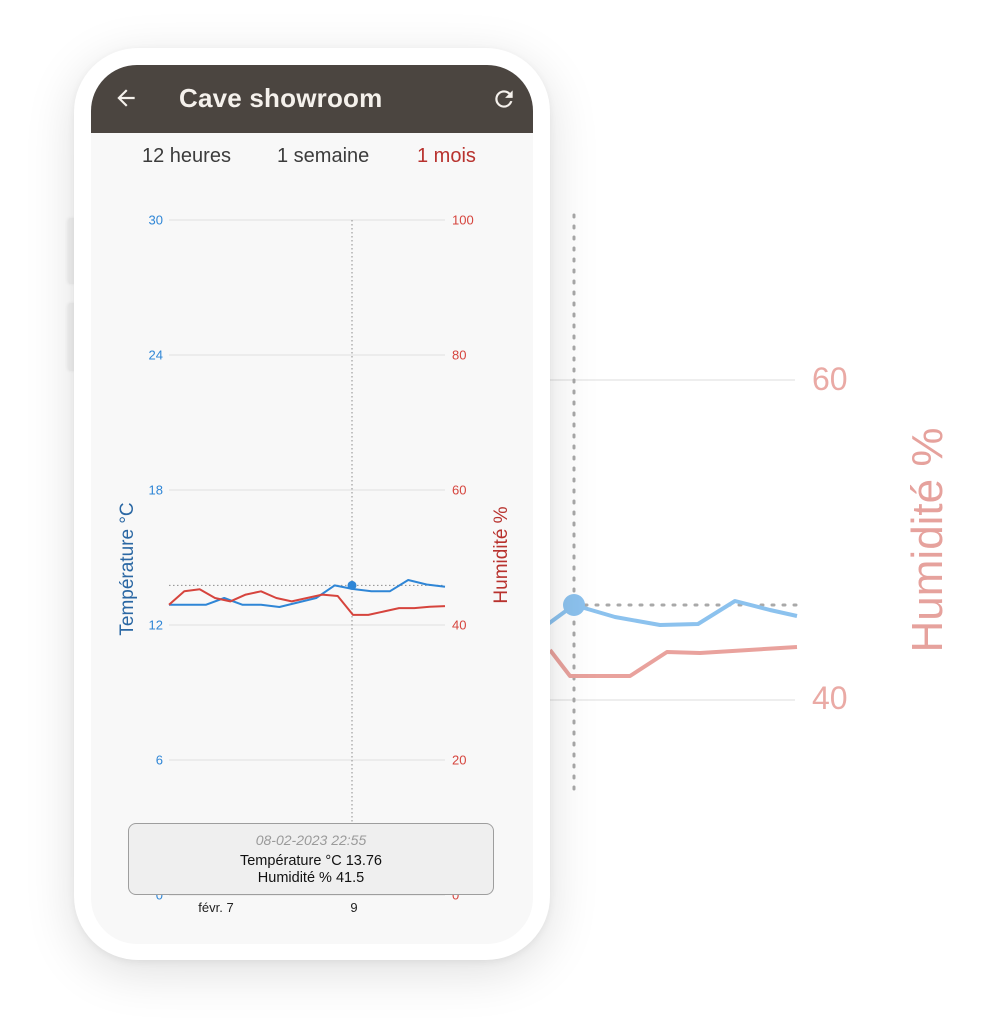 This screenshot has width=1003, height=1024. I want to click on zoom-axis-label: Humidité %, so click(927, 540).